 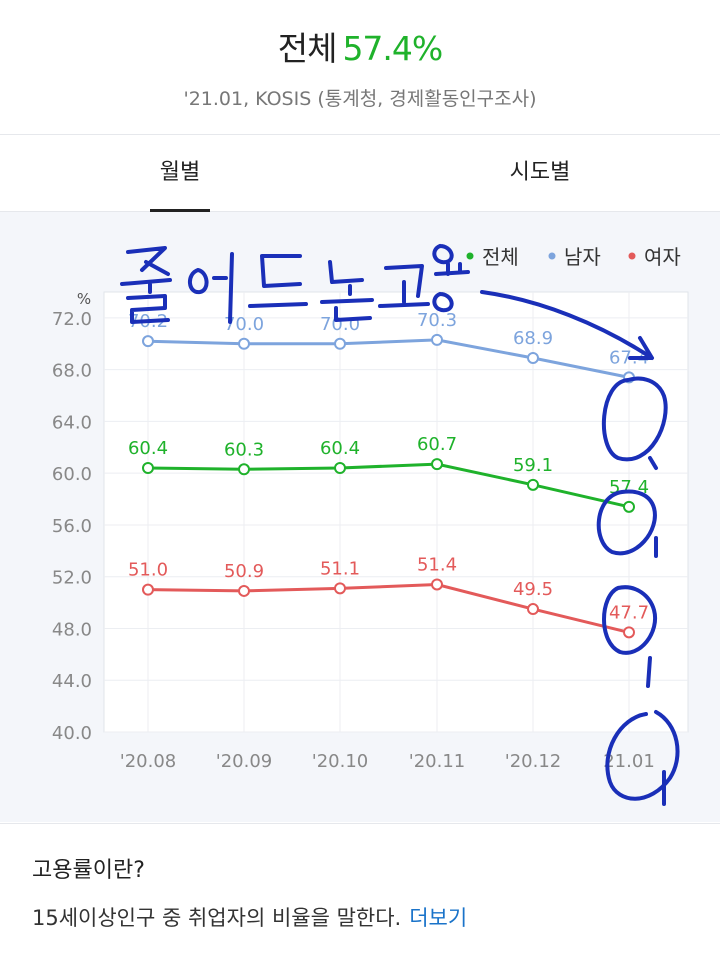 I want to click on y-tick-label: 52.0, so click(x=72, y=578).